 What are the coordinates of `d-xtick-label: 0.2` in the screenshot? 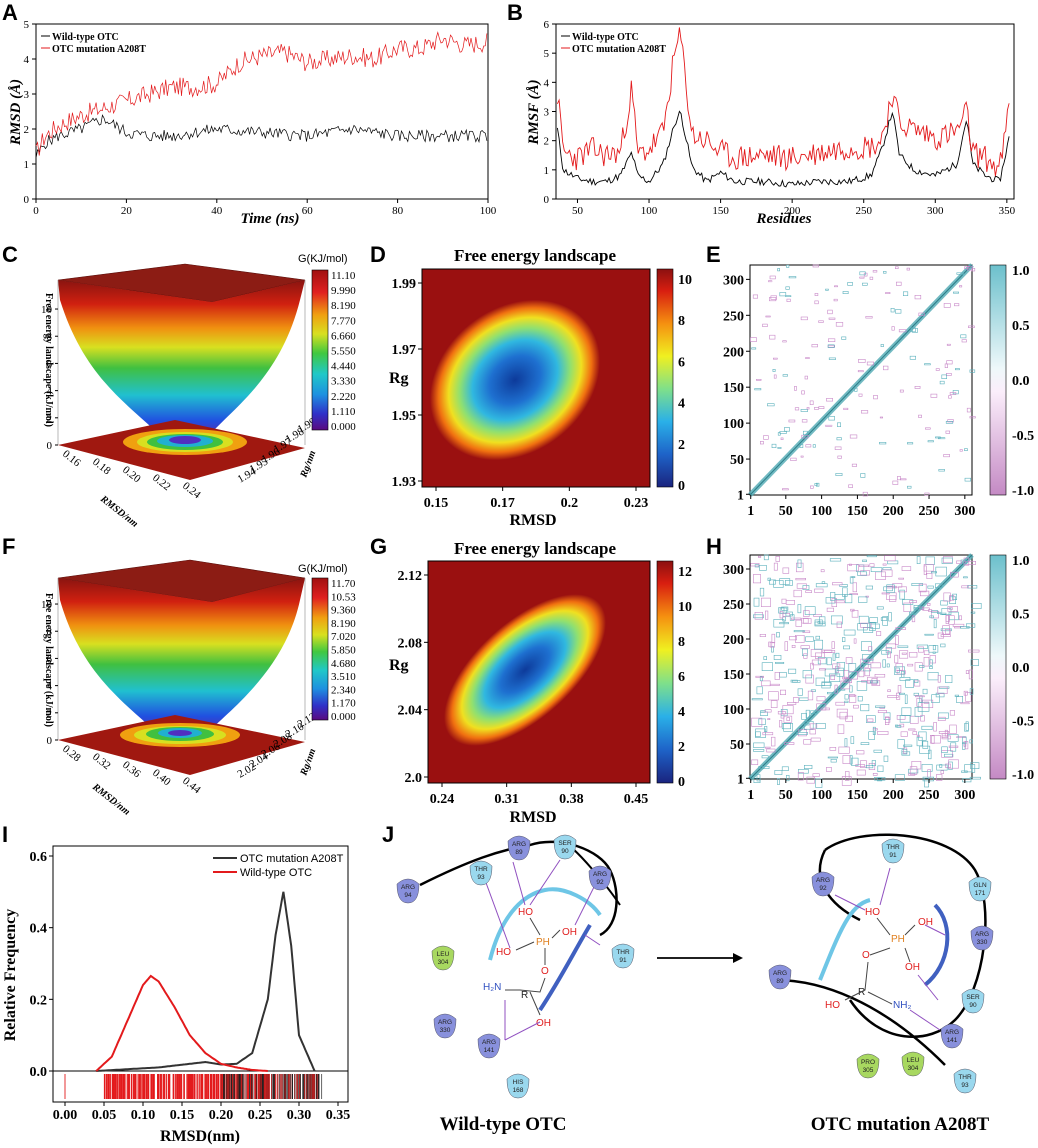 It's located at (570, 503).